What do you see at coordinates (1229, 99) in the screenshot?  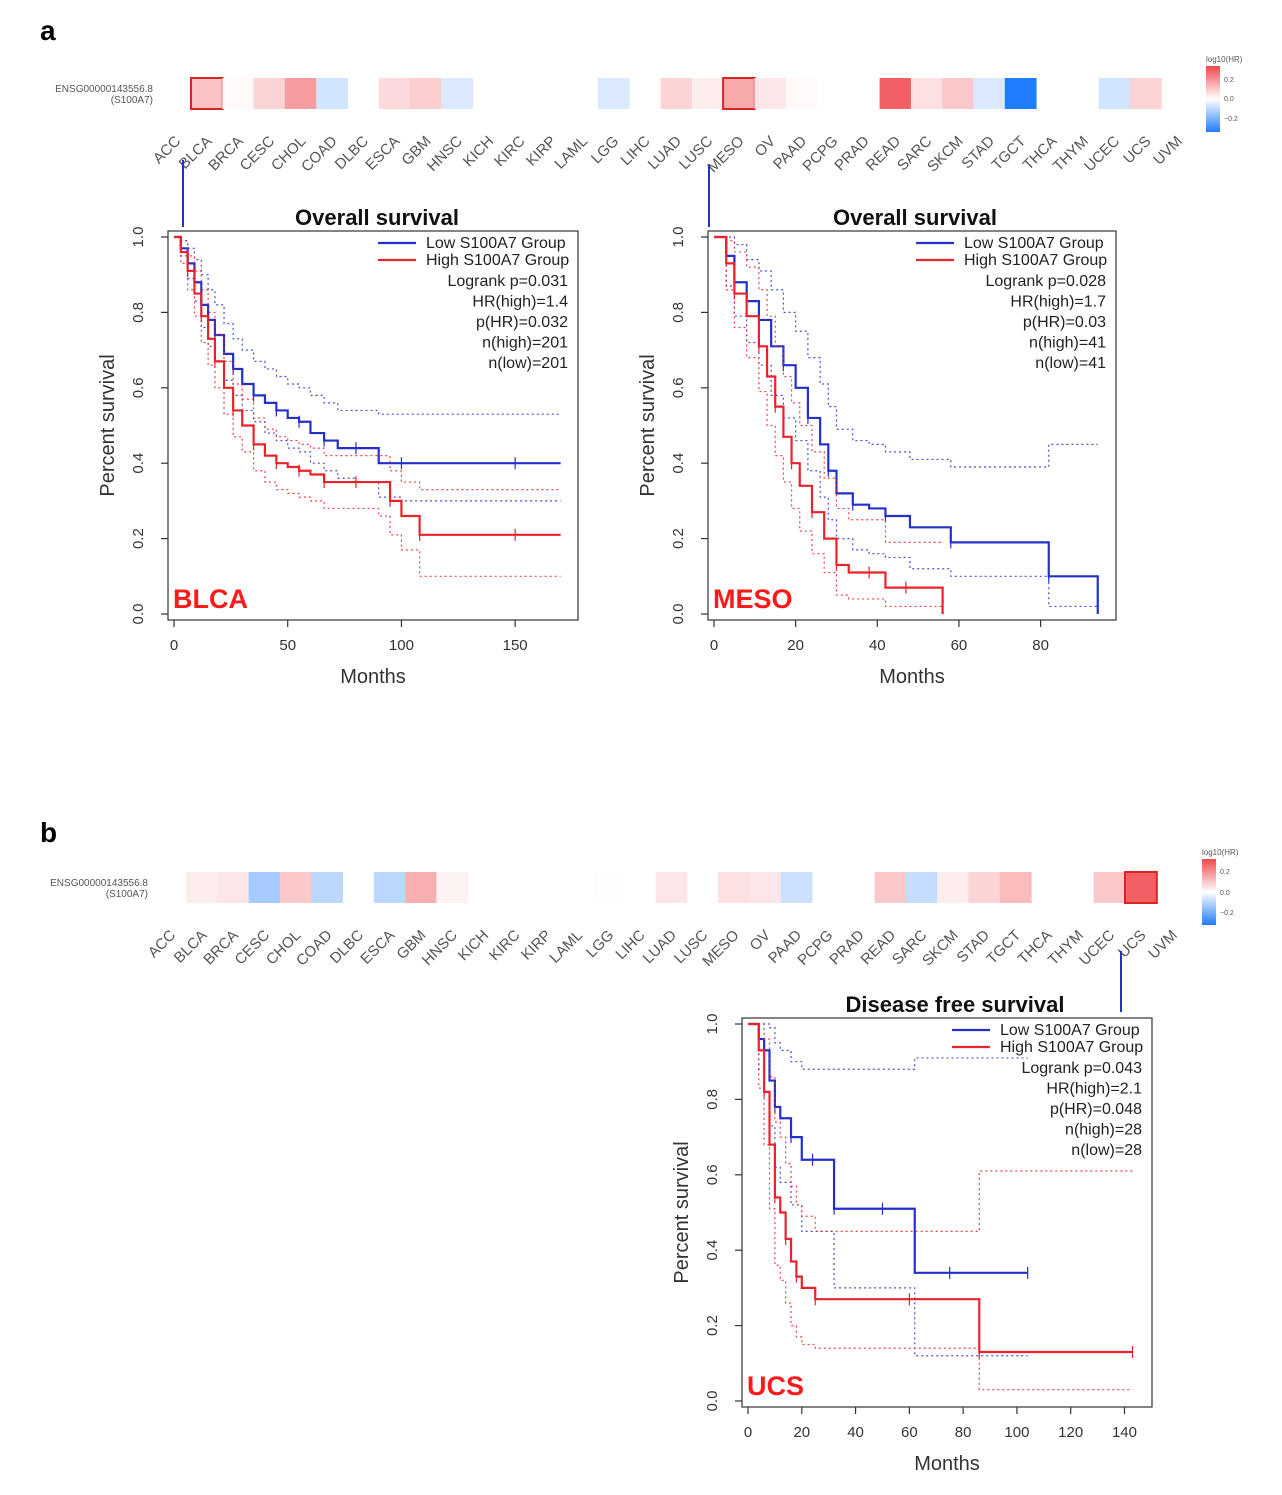 I see `colorbar-tick: 0.0` at bounding box center [1229, 99].